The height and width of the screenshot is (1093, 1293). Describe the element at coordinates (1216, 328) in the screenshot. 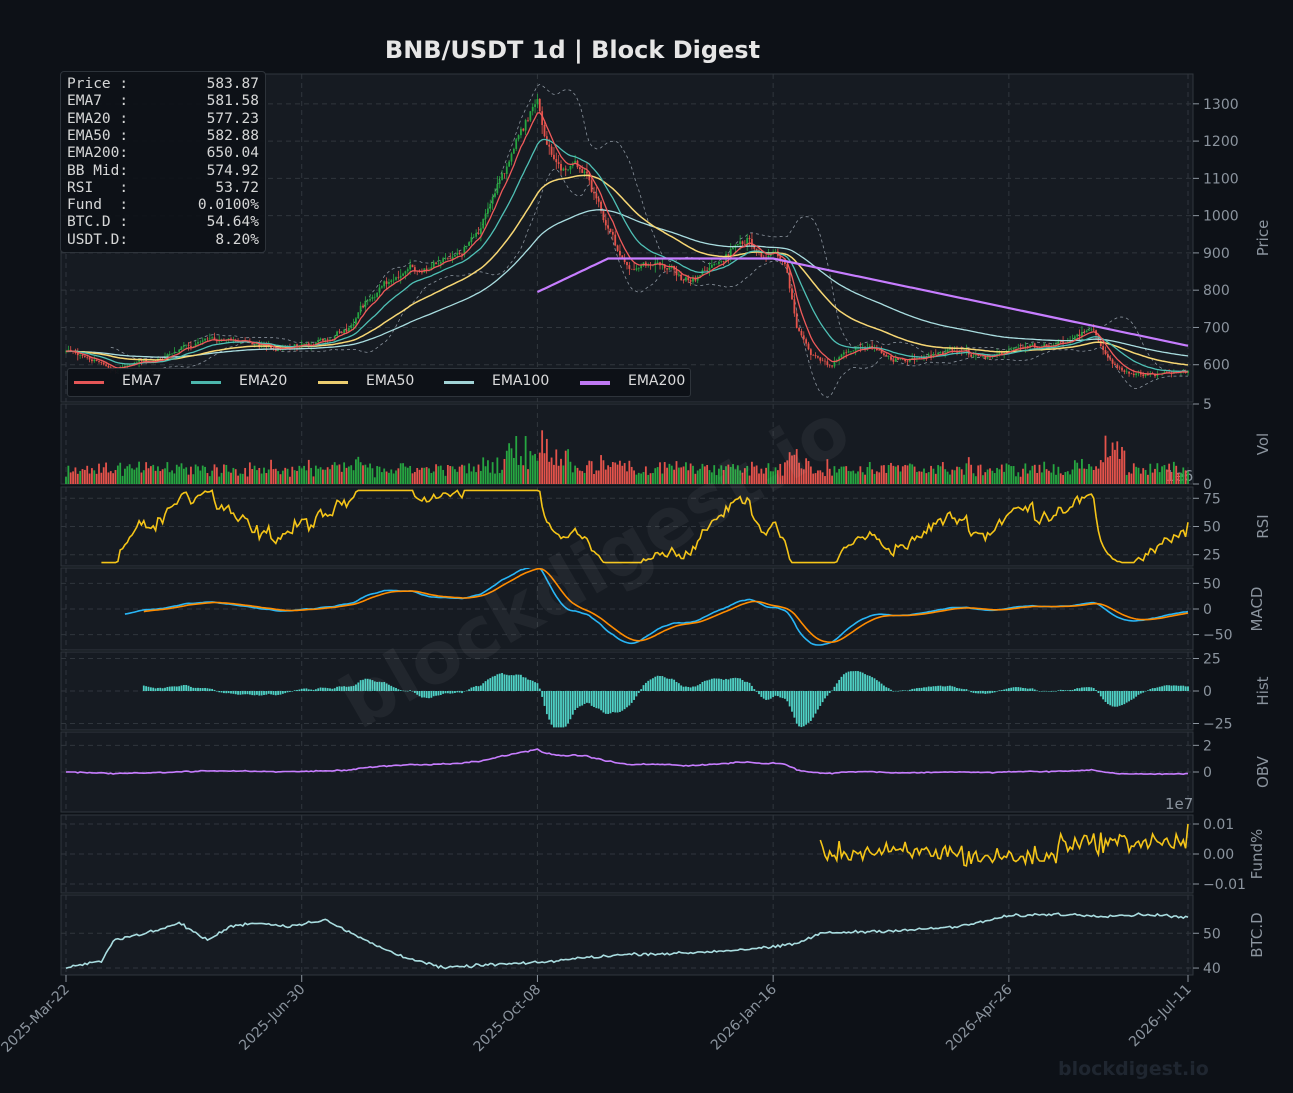

I see `y-tick-label-price: 700` at that location.